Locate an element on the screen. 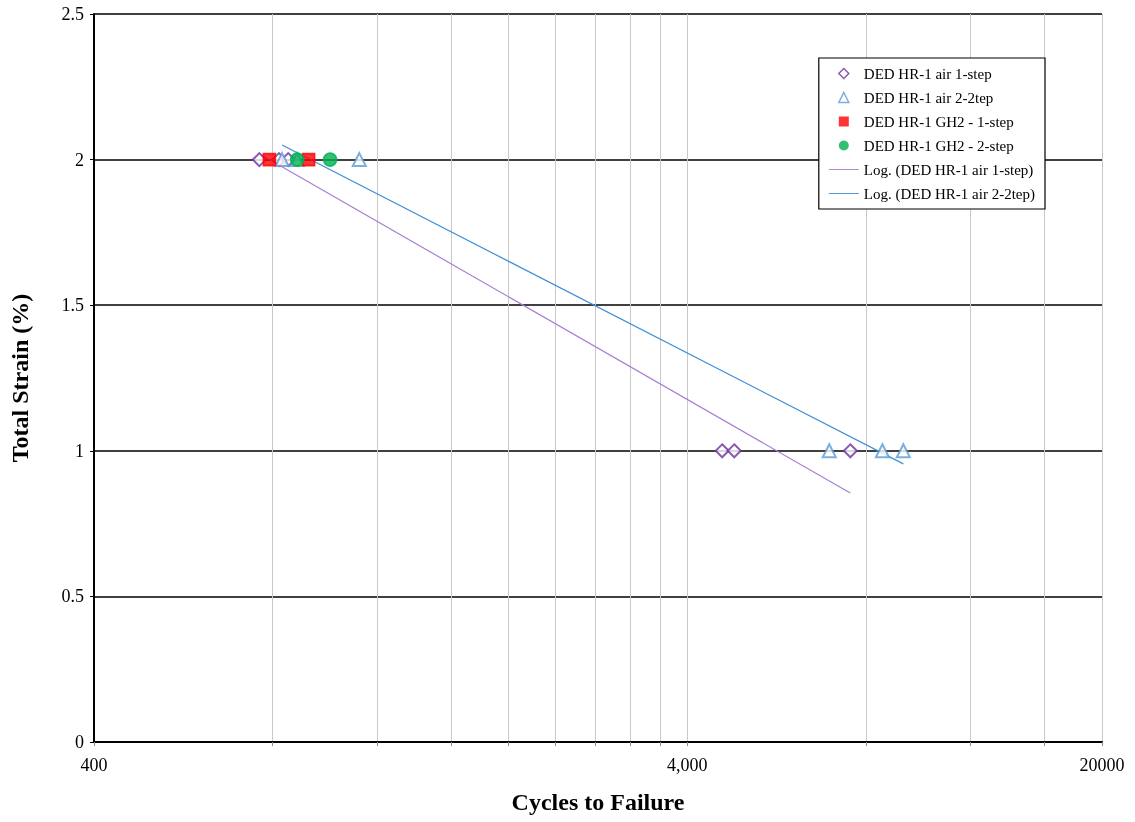  x-tick-label: 20000 is located at coordinates (1102, 765).